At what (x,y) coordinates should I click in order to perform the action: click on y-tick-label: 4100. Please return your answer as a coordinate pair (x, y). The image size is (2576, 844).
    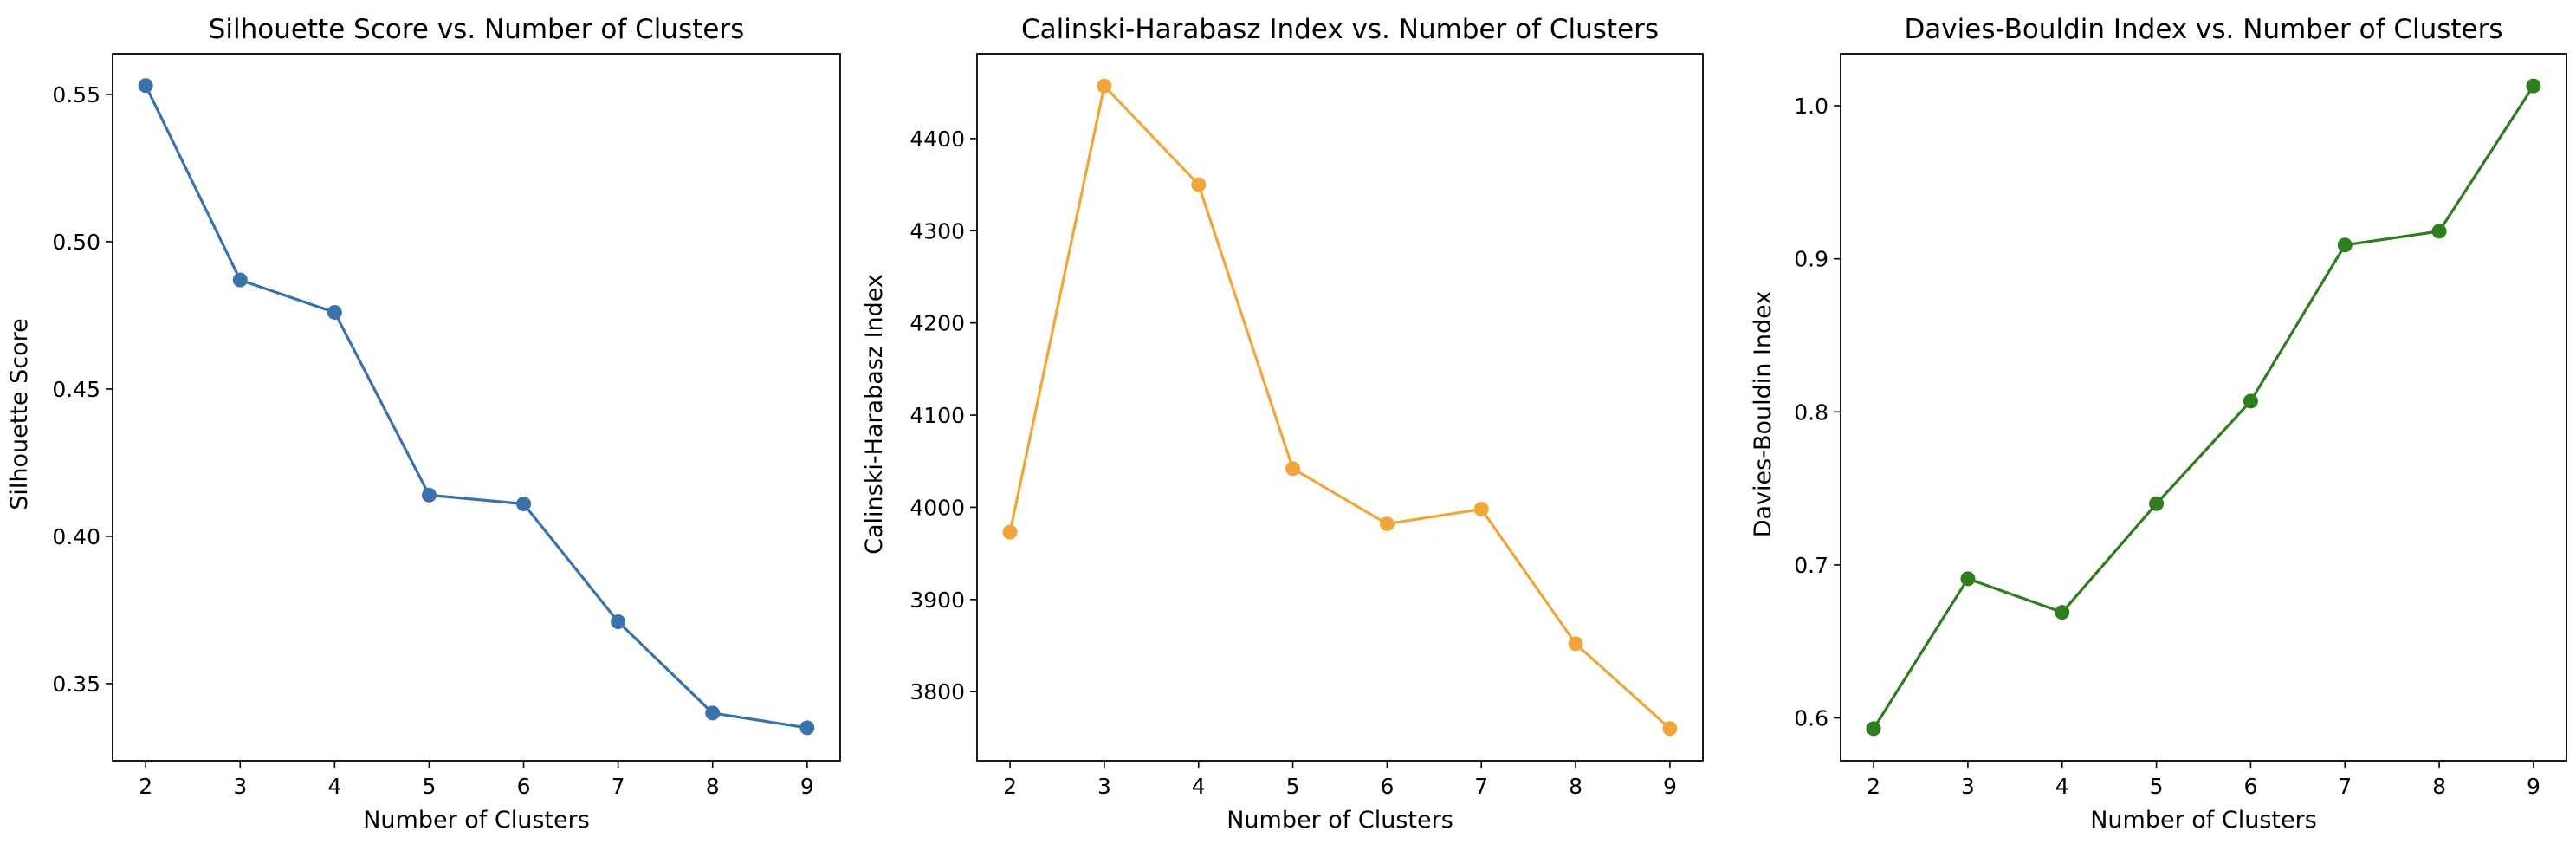
    Looking at the image, I should click on (937, 415).